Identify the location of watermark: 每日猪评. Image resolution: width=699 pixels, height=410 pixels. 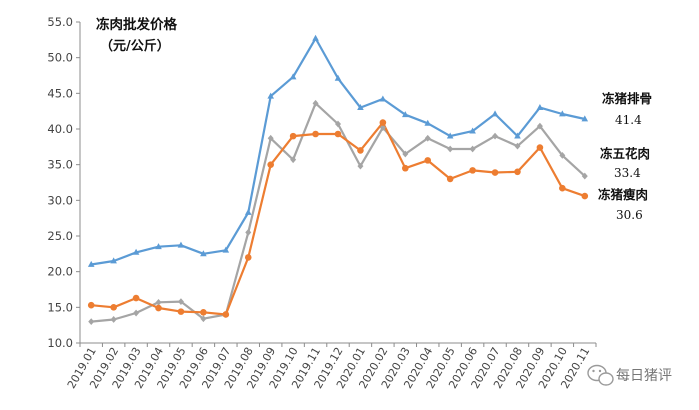
(629, 375).